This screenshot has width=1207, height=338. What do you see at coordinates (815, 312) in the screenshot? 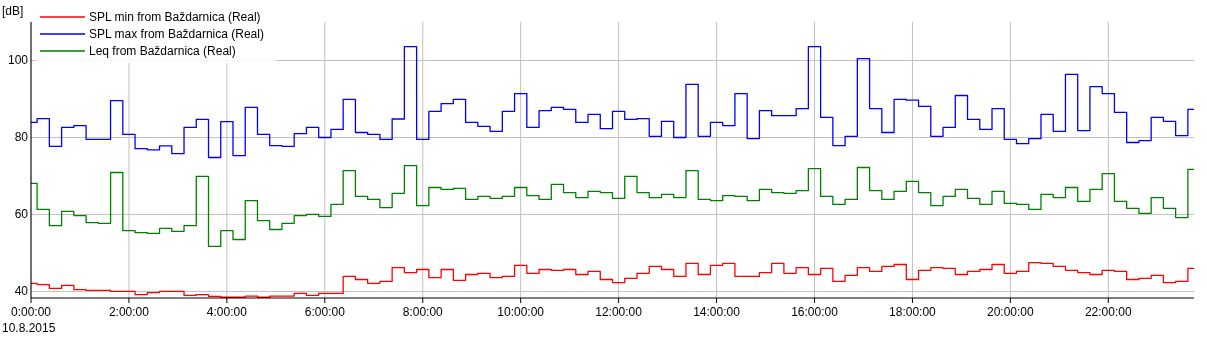
I see `x-tick-label: 16:00:00` at bounding box center [815, 312].